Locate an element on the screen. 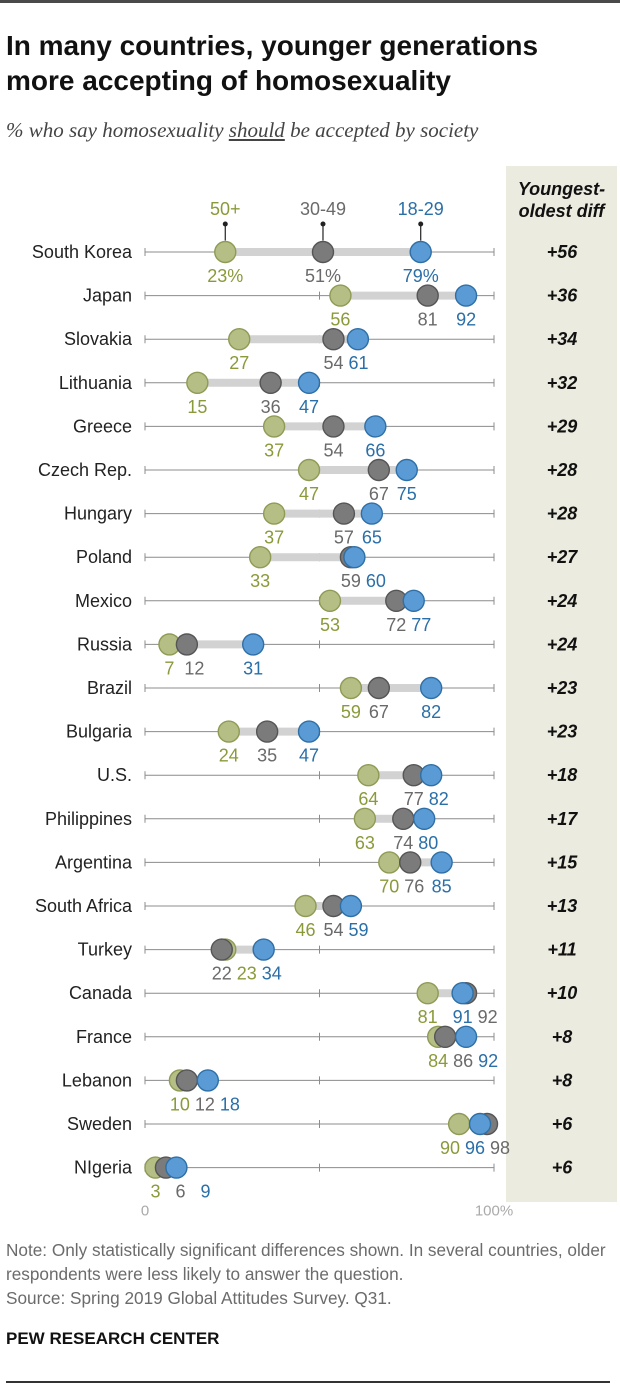  value-label: 90 is located at coordinates (450, 1148).